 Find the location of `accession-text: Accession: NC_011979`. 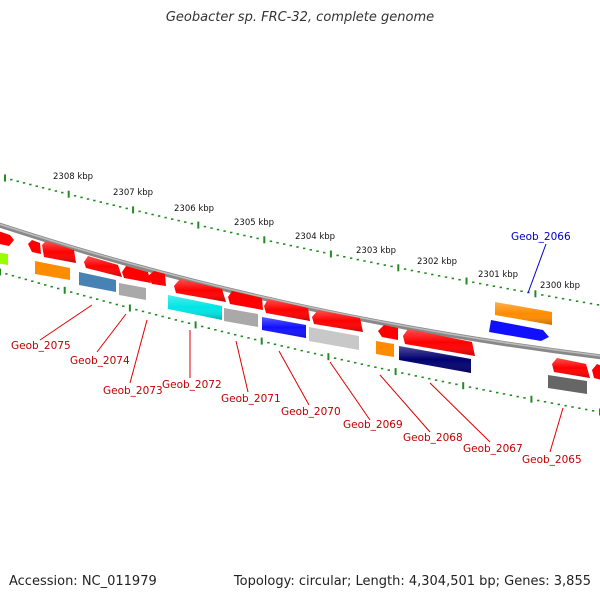

accession-text: Accession: NC_011979 is located at coordinates (83, 581).